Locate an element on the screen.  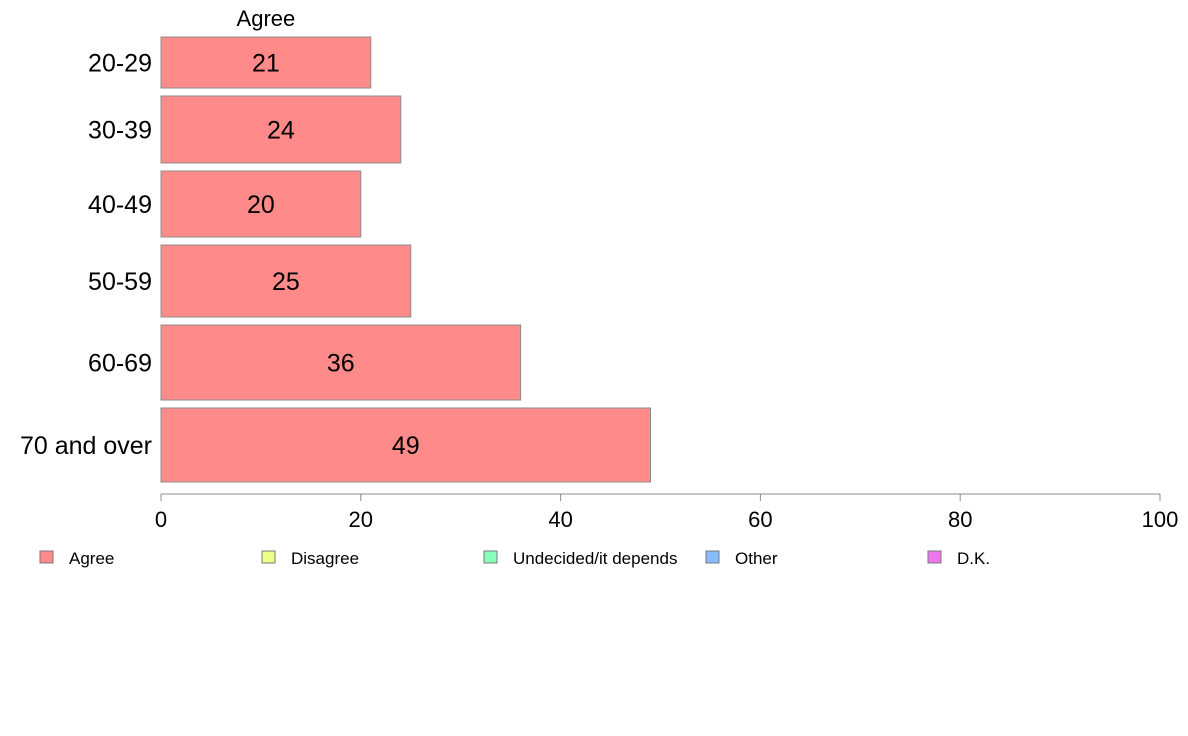
legend-label: Undecided/it depends is located at coordinates (595, 558).